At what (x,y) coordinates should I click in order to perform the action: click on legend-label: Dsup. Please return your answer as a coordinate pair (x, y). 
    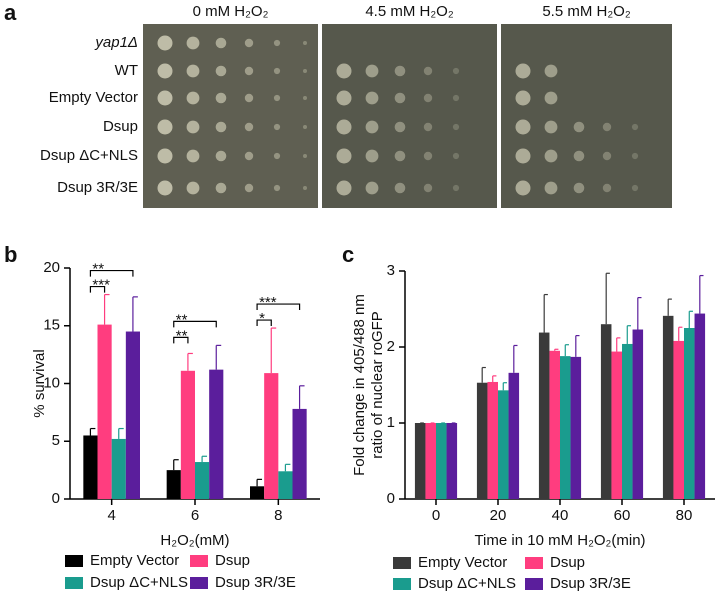
    Looking at the image, I should click on (232, 560).